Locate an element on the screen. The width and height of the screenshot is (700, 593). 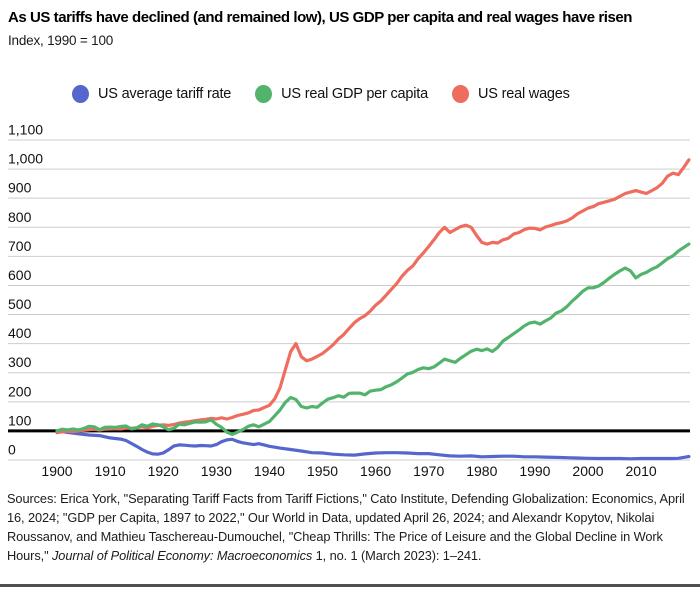
x-axis-label: 1910 is located at coordinates (110, 471).